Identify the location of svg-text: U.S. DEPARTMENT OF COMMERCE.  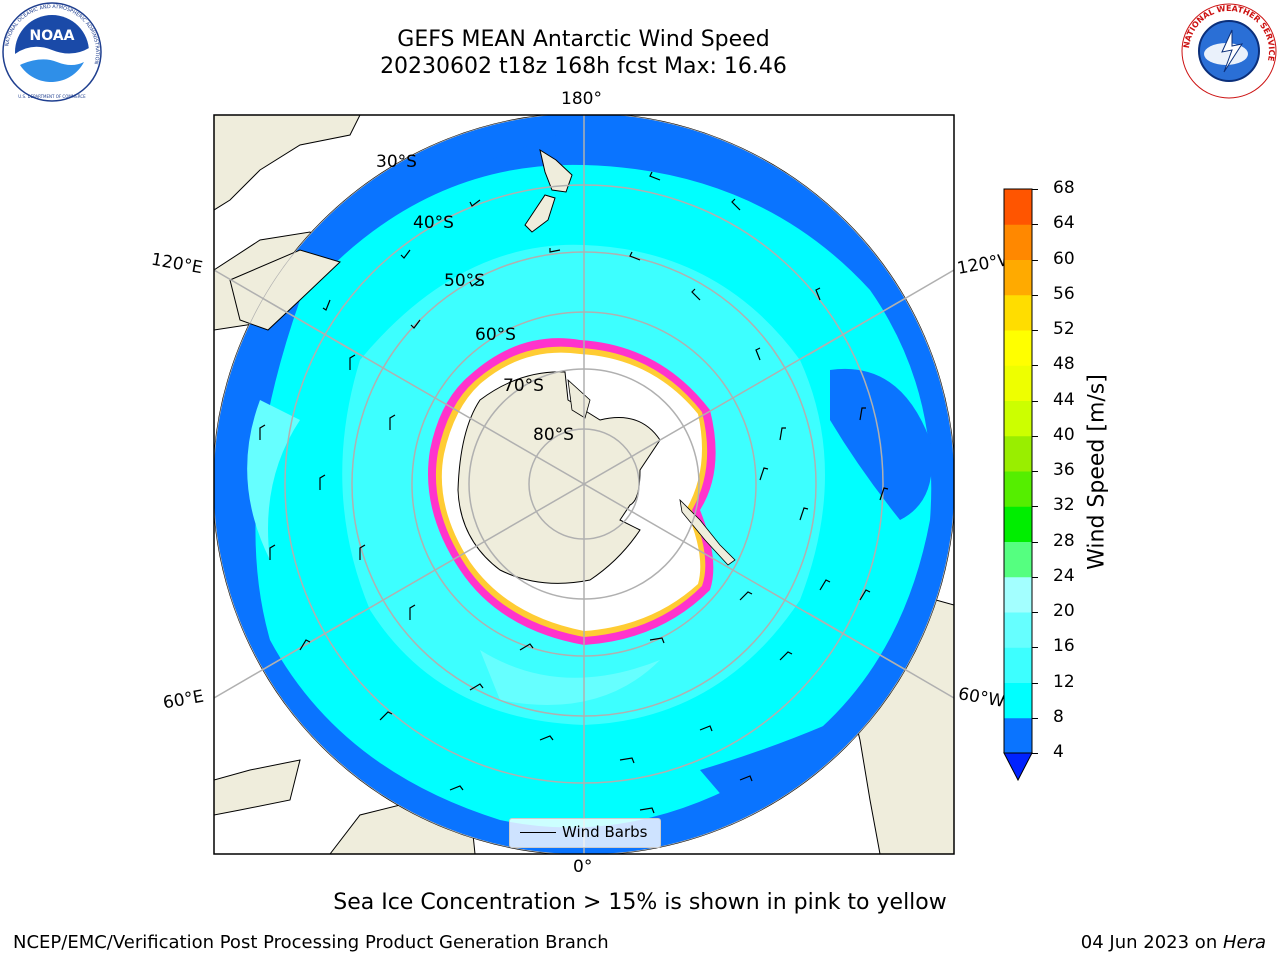
(52, 96).